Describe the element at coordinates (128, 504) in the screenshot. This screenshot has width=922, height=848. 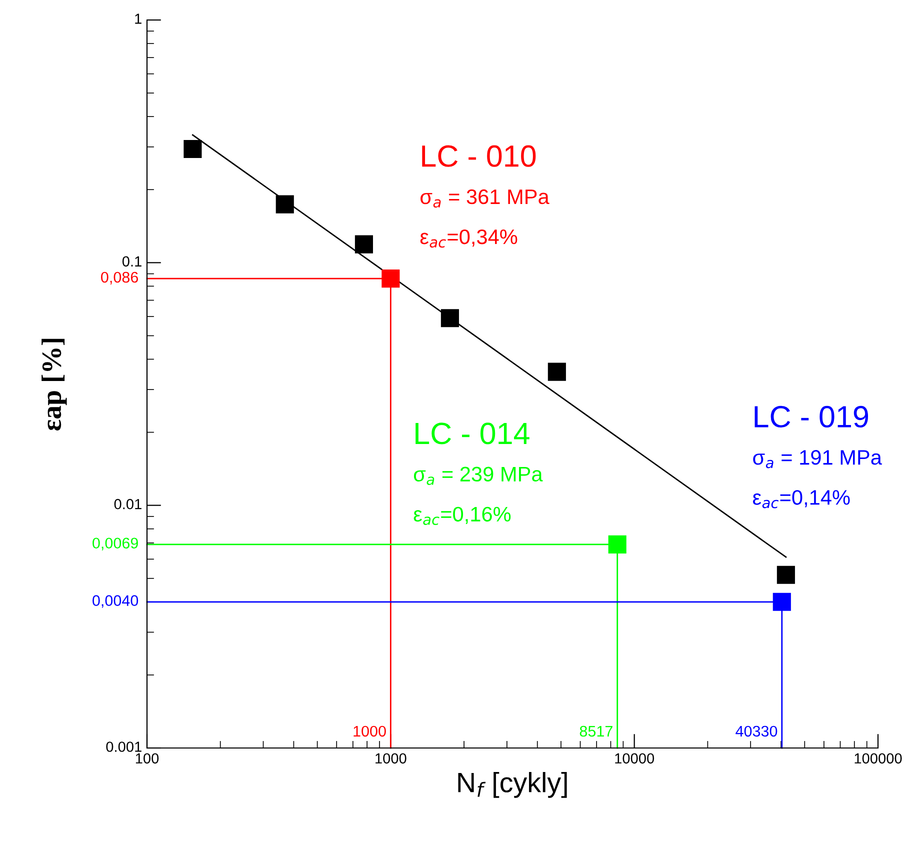
I see `y-tick-label: 0.01` at that location.